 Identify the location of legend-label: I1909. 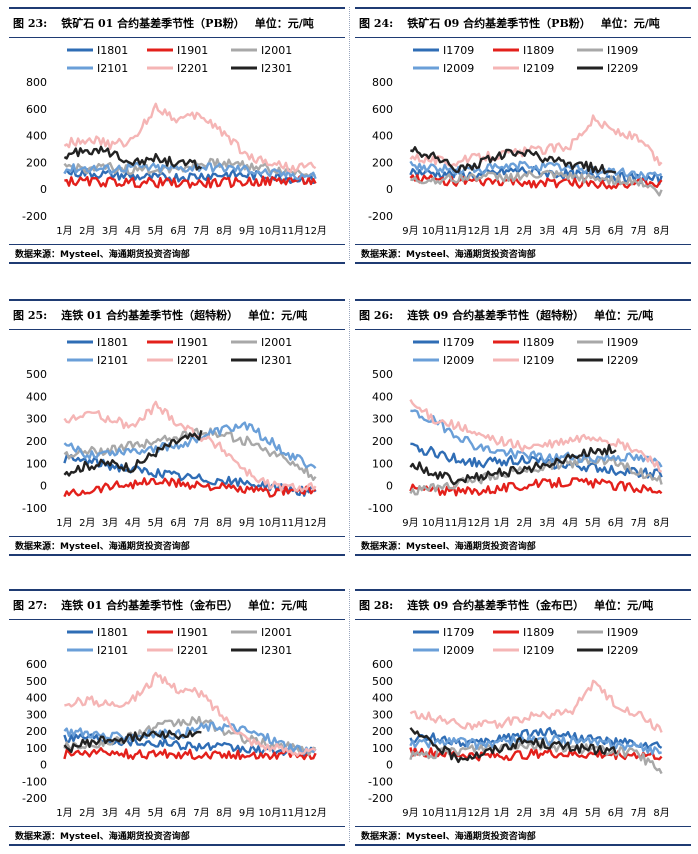
(622, 50).